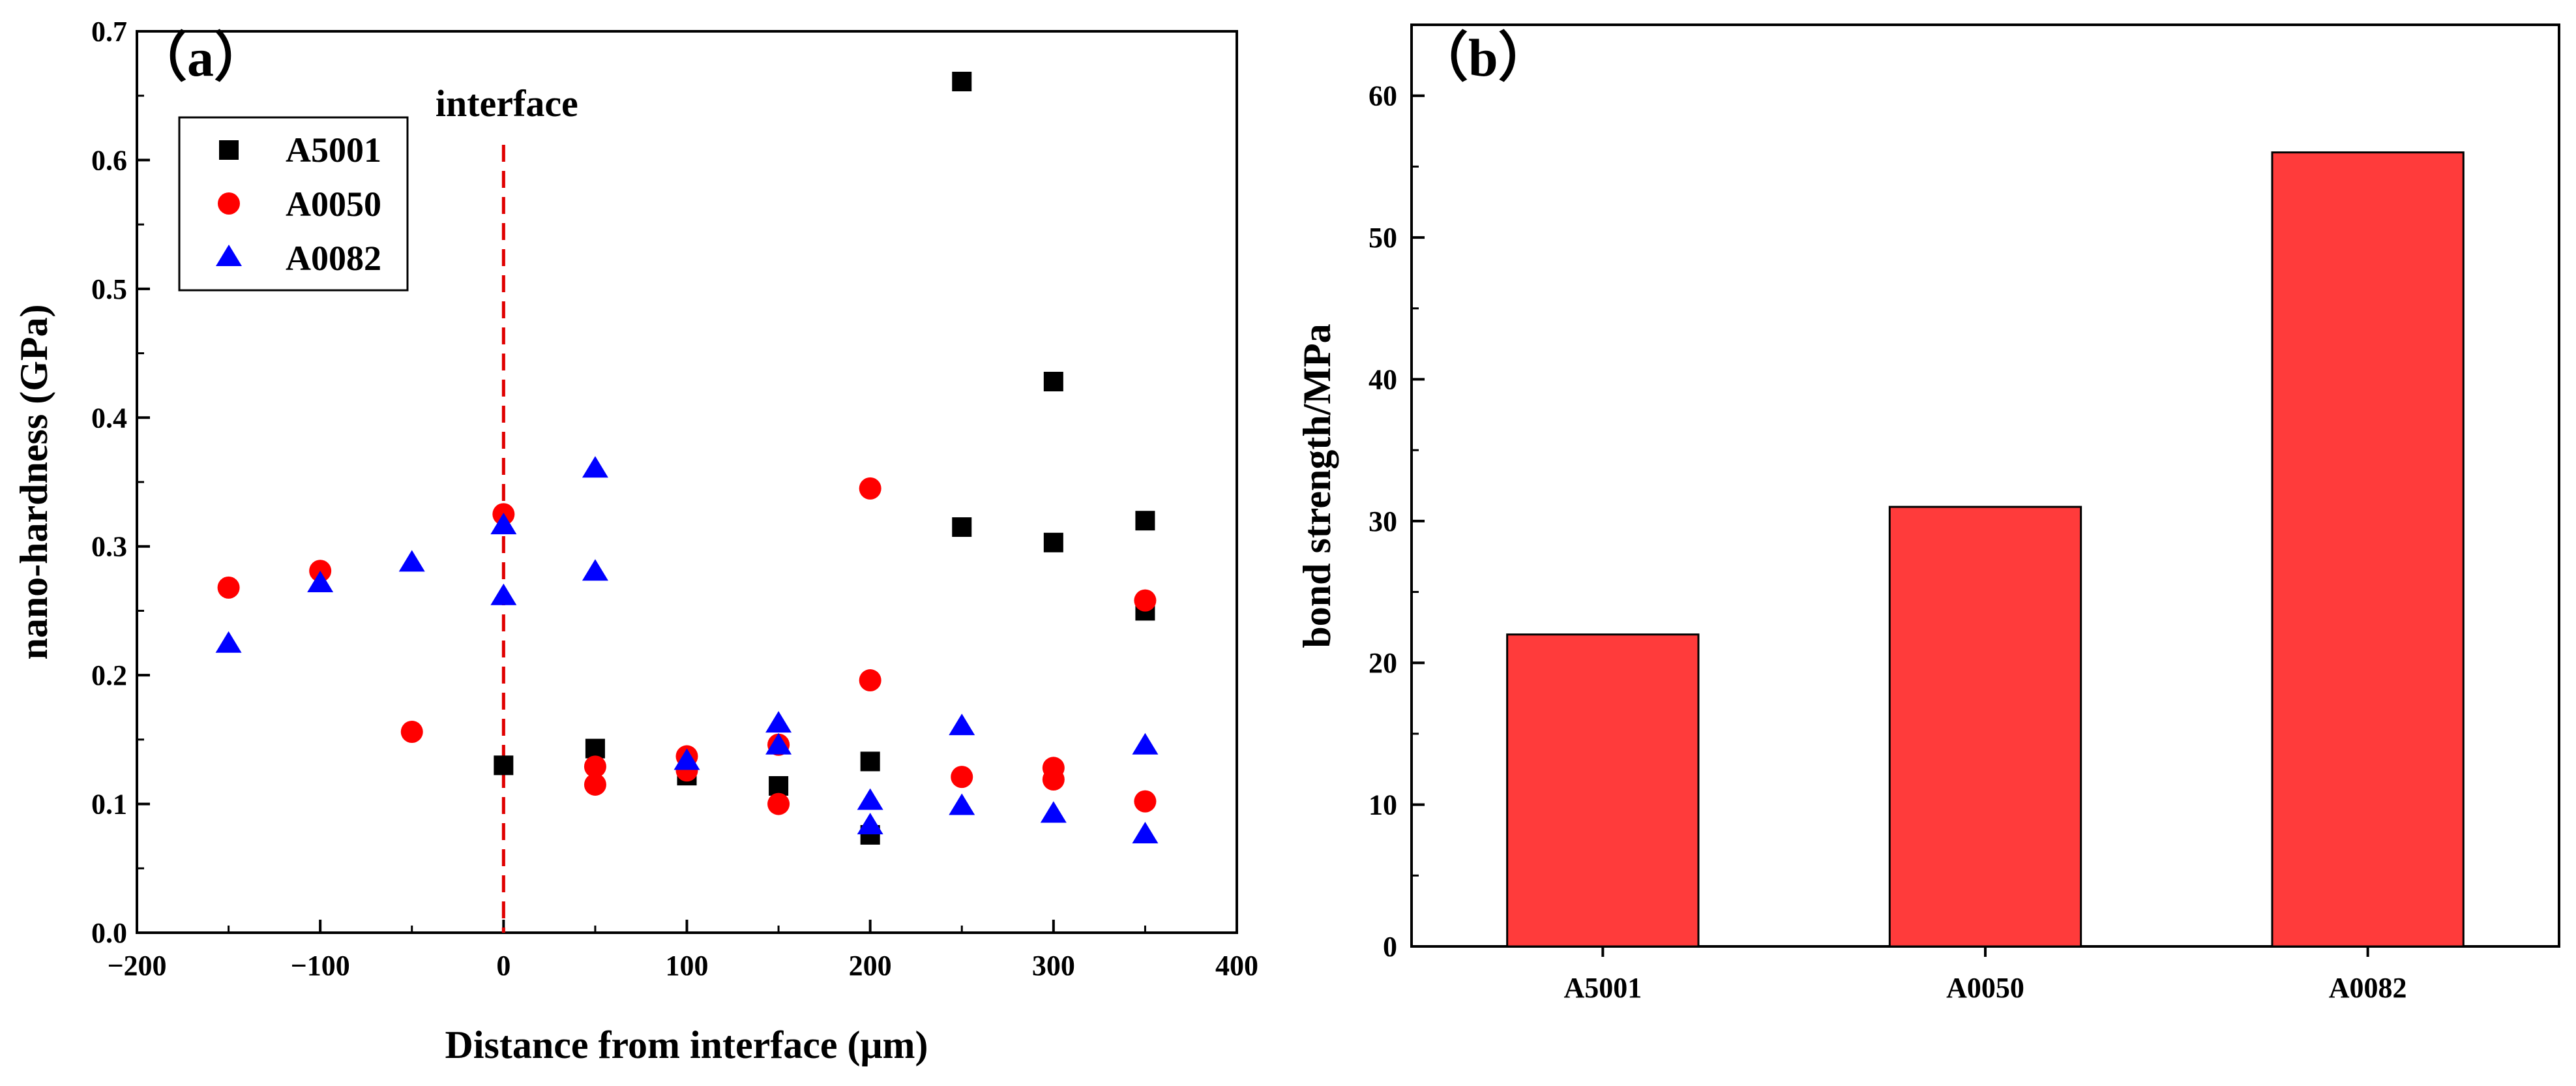 This screenshot has height=1086, width=2576. I want to click on x-tick-label: −100, so click(320, 966).